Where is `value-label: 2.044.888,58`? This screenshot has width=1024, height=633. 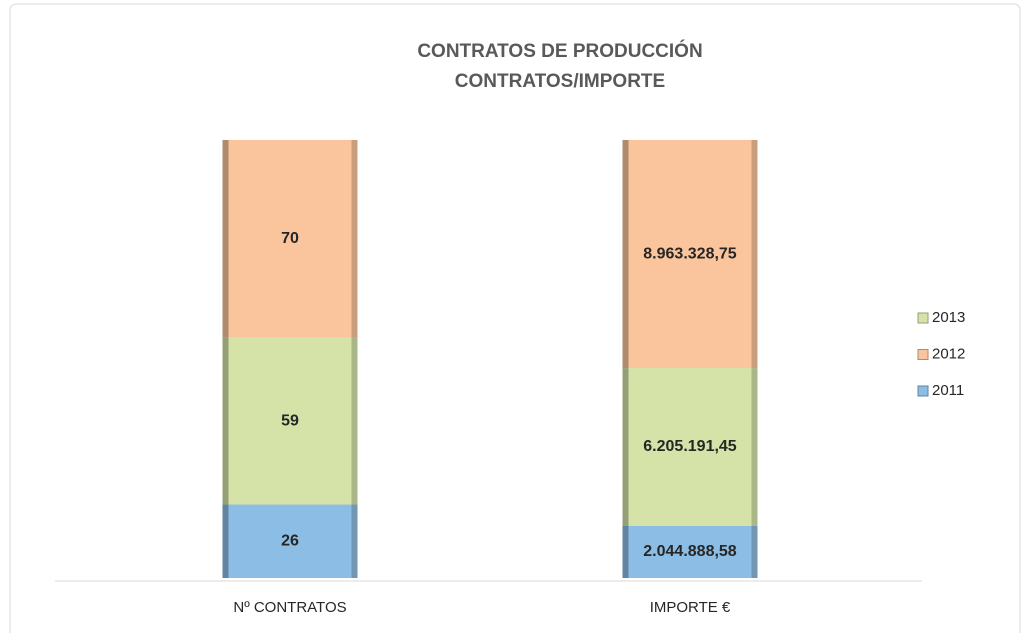
value-label: 2.044.888,58 is located at coordinates (690, 551).